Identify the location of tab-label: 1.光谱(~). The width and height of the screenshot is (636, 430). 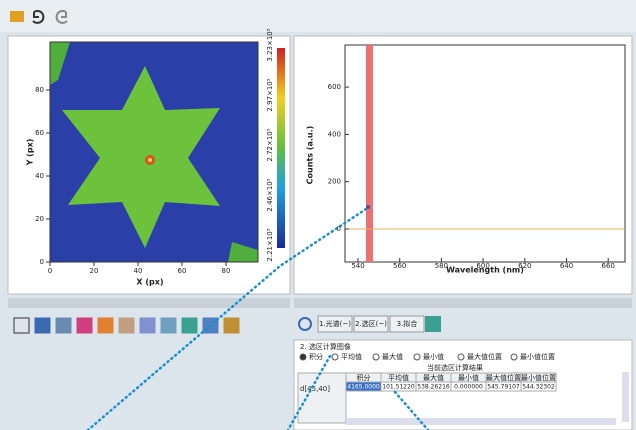
(335, 323).